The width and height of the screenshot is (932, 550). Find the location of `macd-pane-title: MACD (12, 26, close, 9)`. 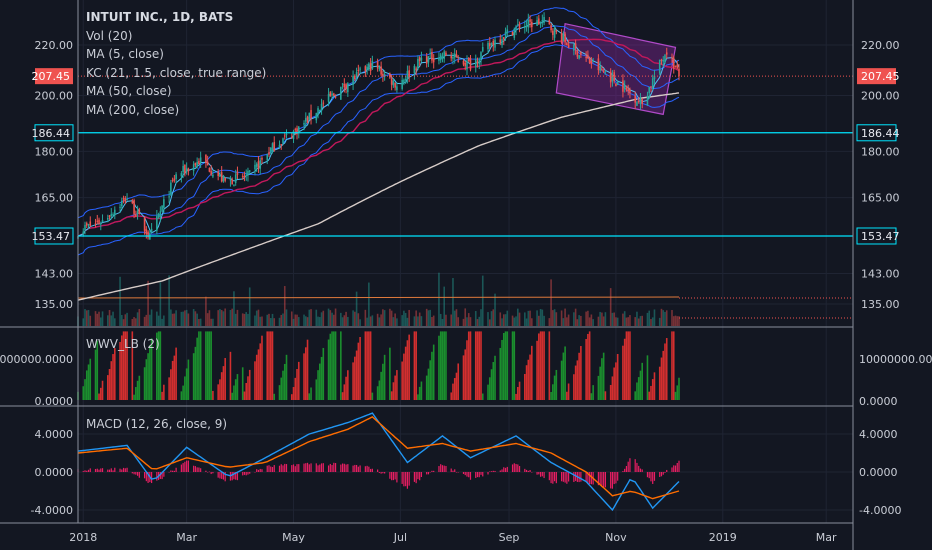

macd-pane-title: MACD (12, 26, close, 9) is located at coordinates (157, 424).